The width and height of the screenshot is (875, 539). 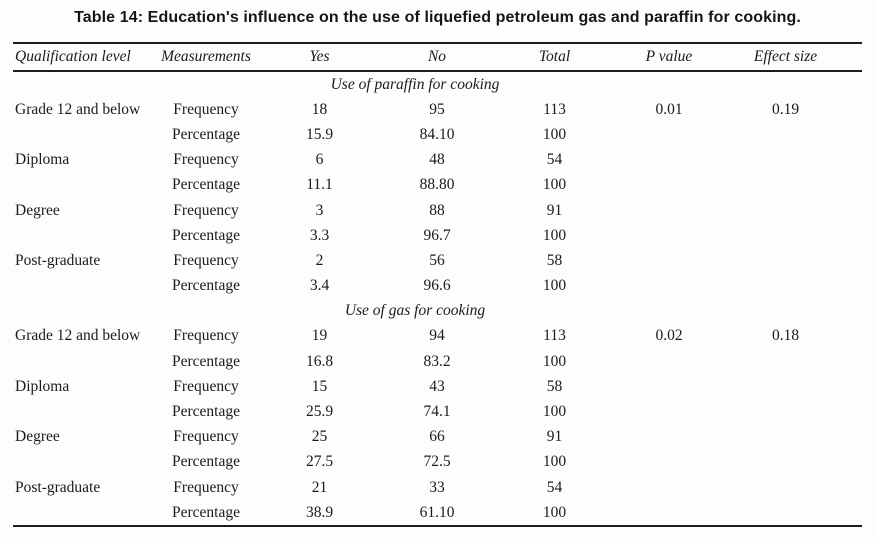 What do you see at coordinates (319, 260) in the screenshot?
I see `yes-value: 2` at bounding box center [319, 260].